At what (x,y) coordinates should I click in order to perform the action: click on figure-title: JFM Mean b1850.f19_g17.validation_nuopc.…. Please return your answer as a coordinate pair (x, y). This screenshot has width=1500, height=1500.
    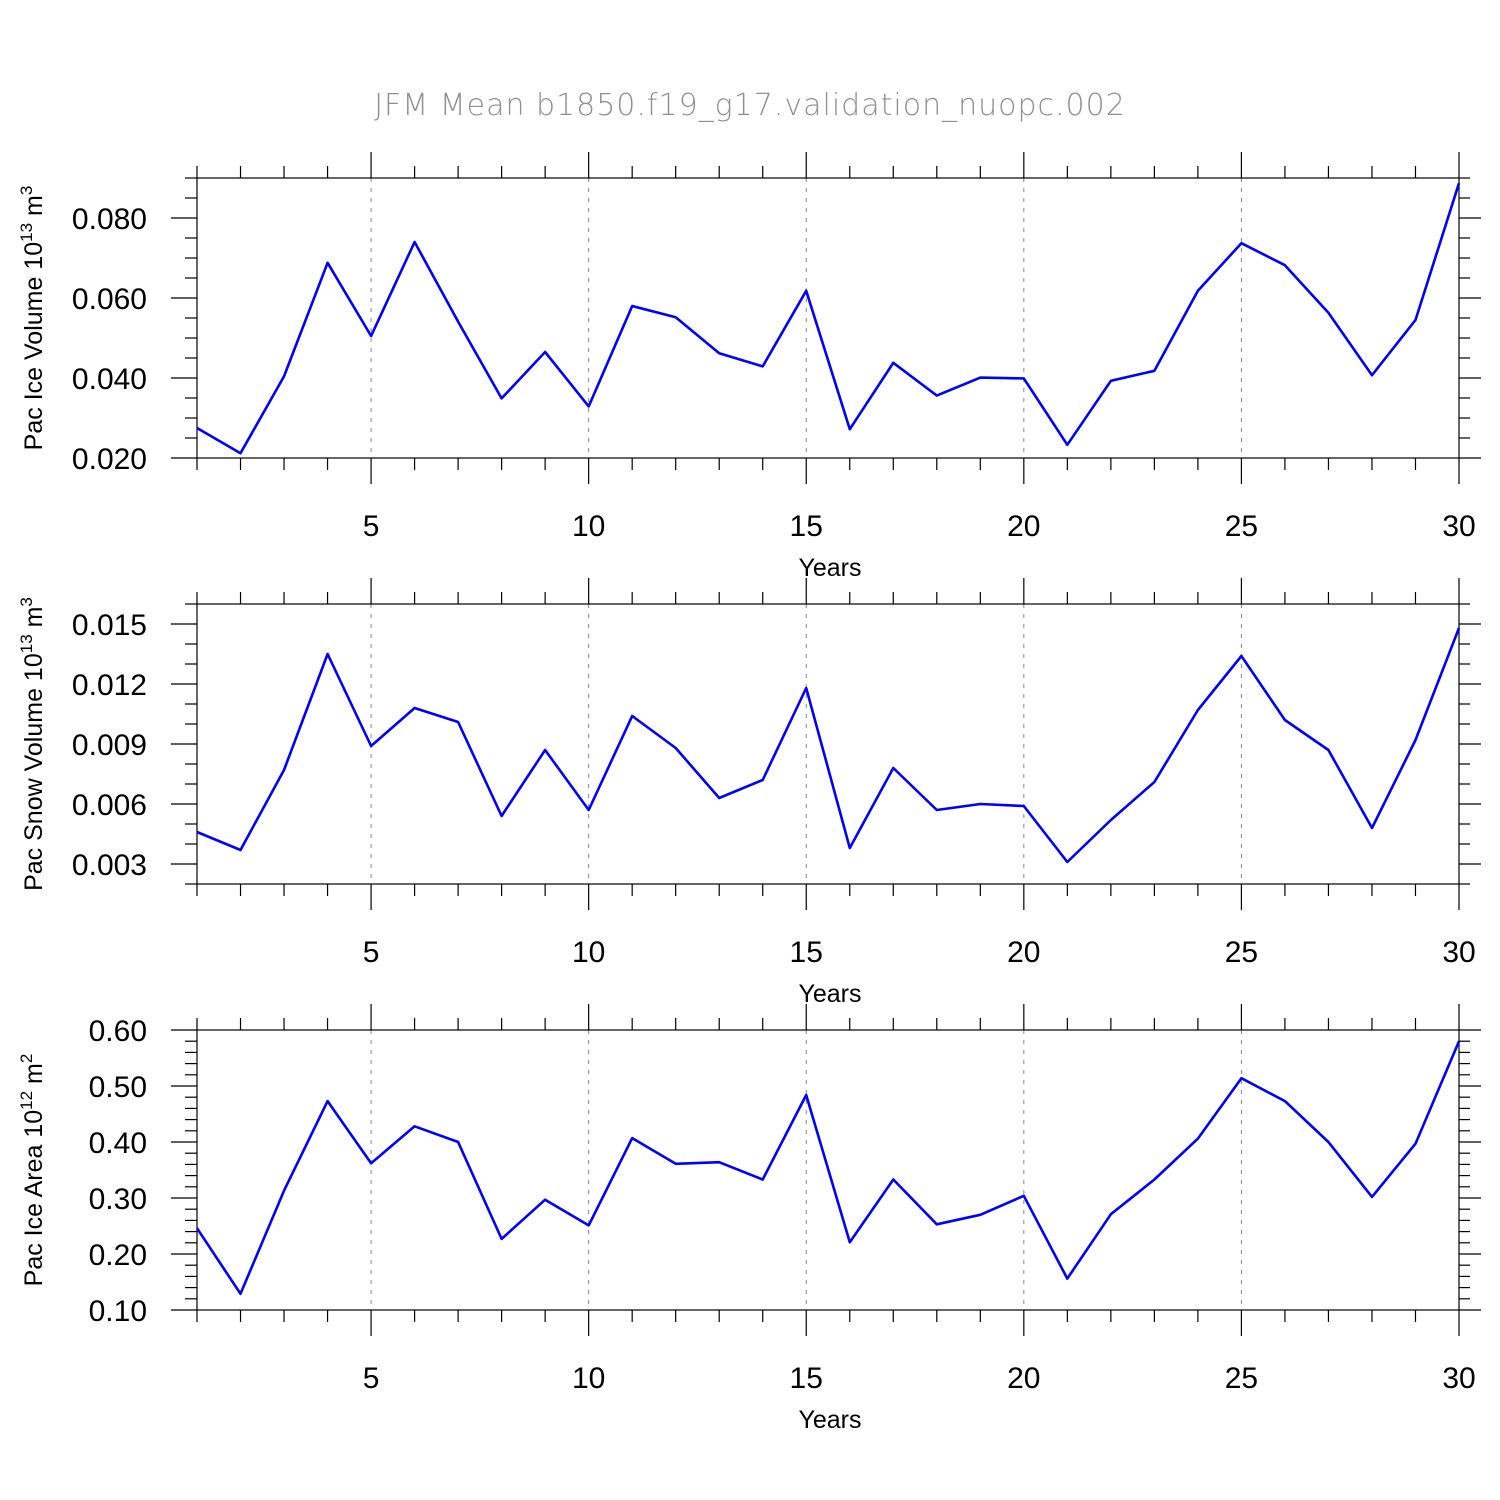
    Looking at the image, I should click on (750, 105).